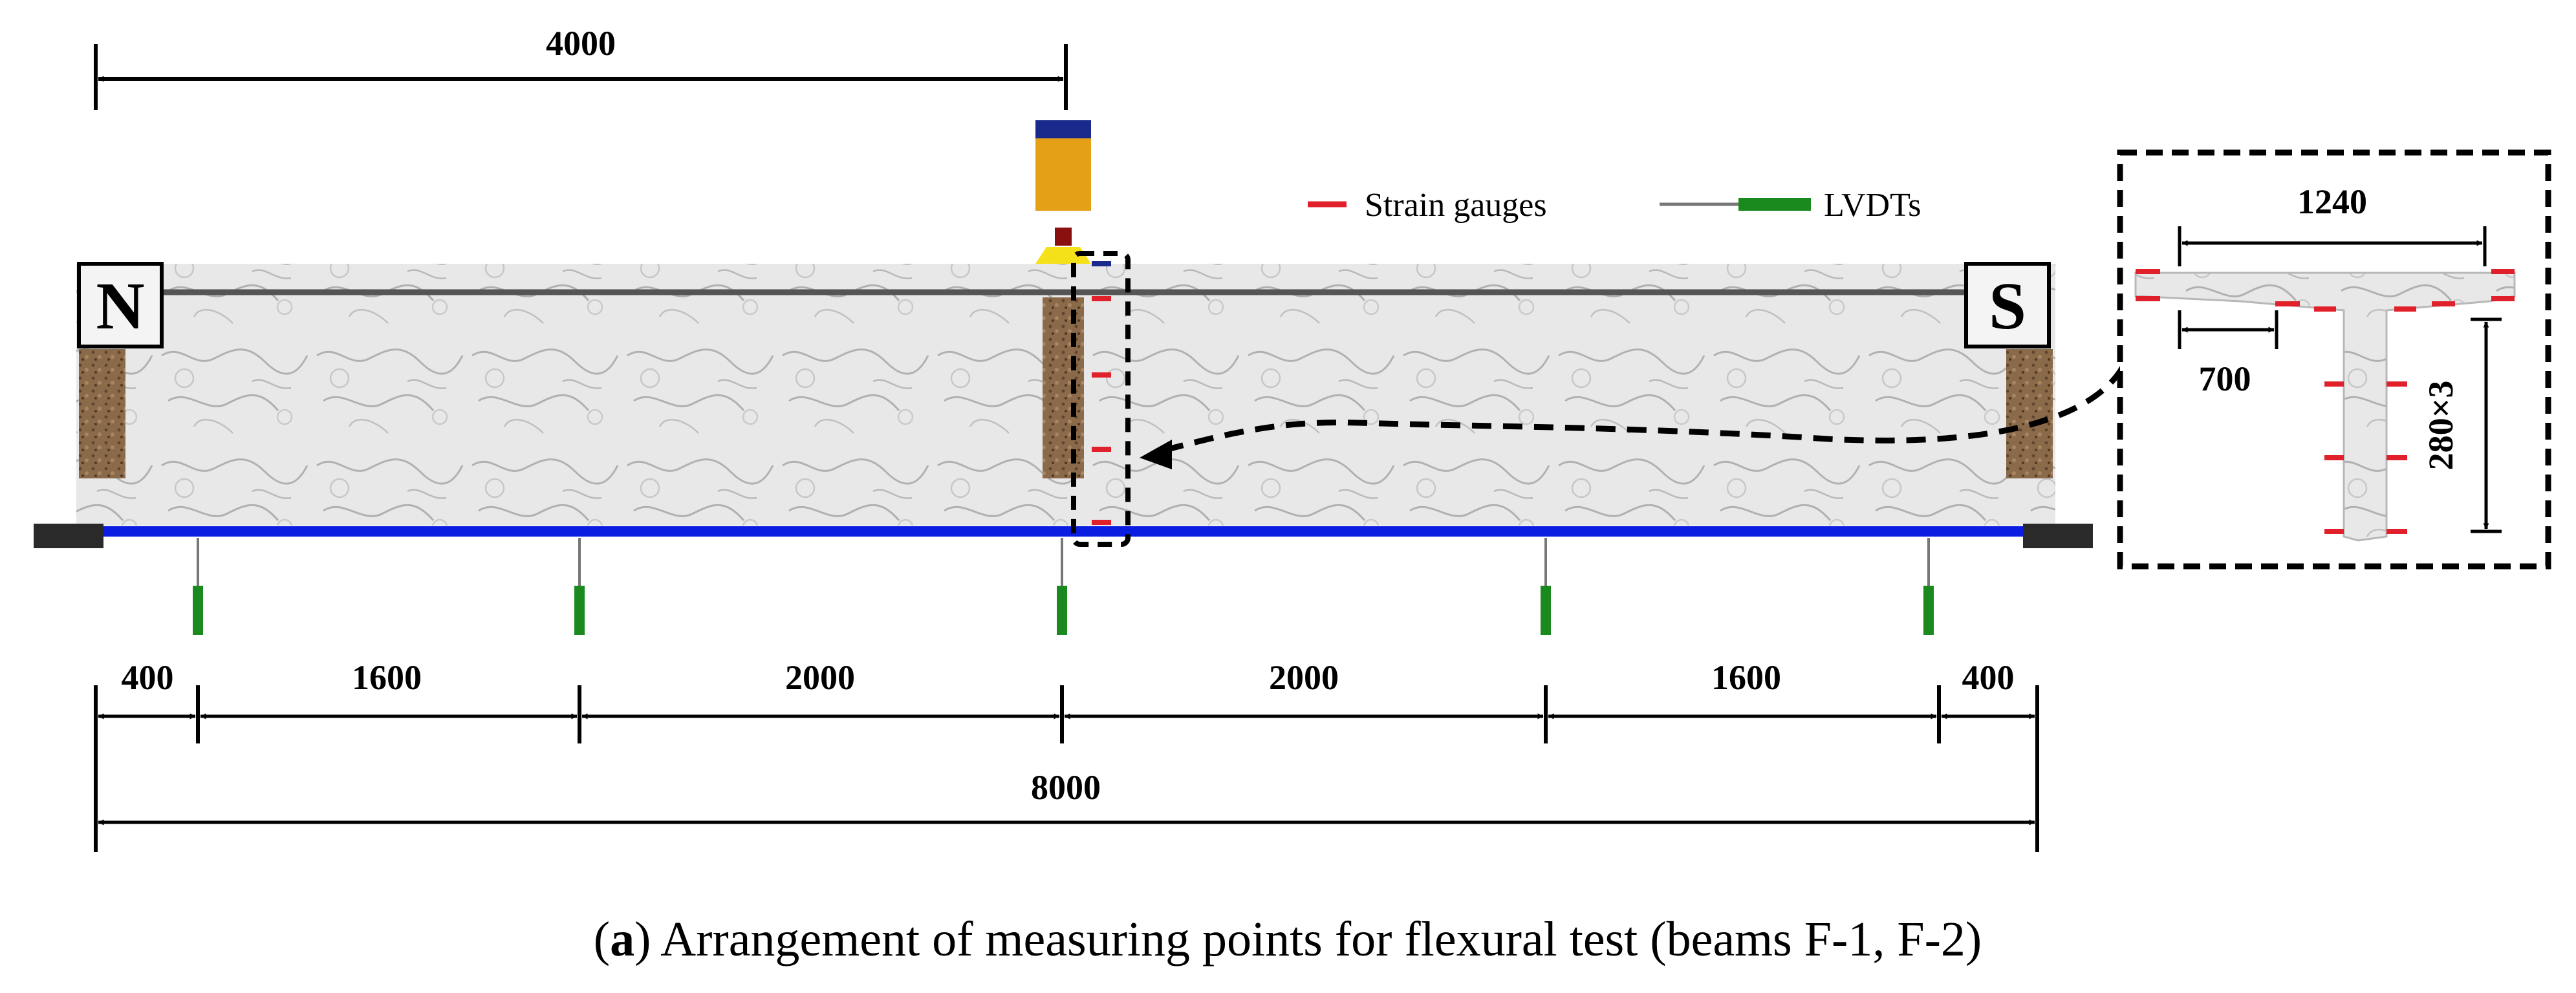 The width and height of the screenshot is (2576, 993). I want to click on section-strain-gauges, so click(2325, 401).